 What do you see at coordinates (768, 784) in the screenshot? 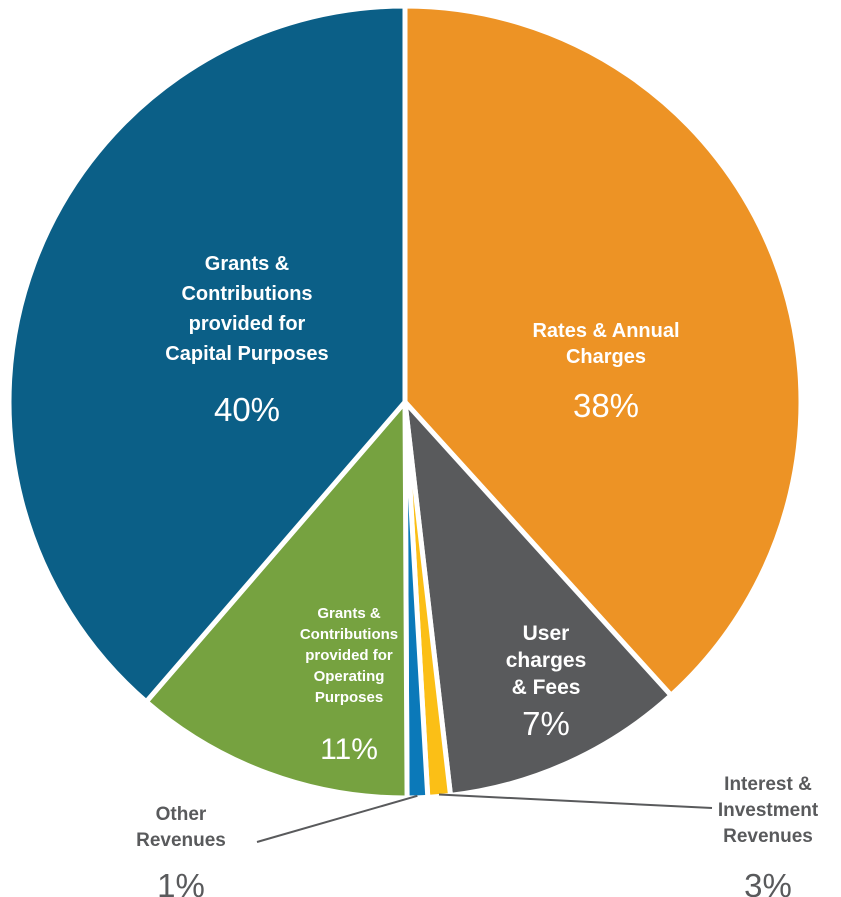
I see `slice-label-line: Interest &` at bounding box center [768, 784].